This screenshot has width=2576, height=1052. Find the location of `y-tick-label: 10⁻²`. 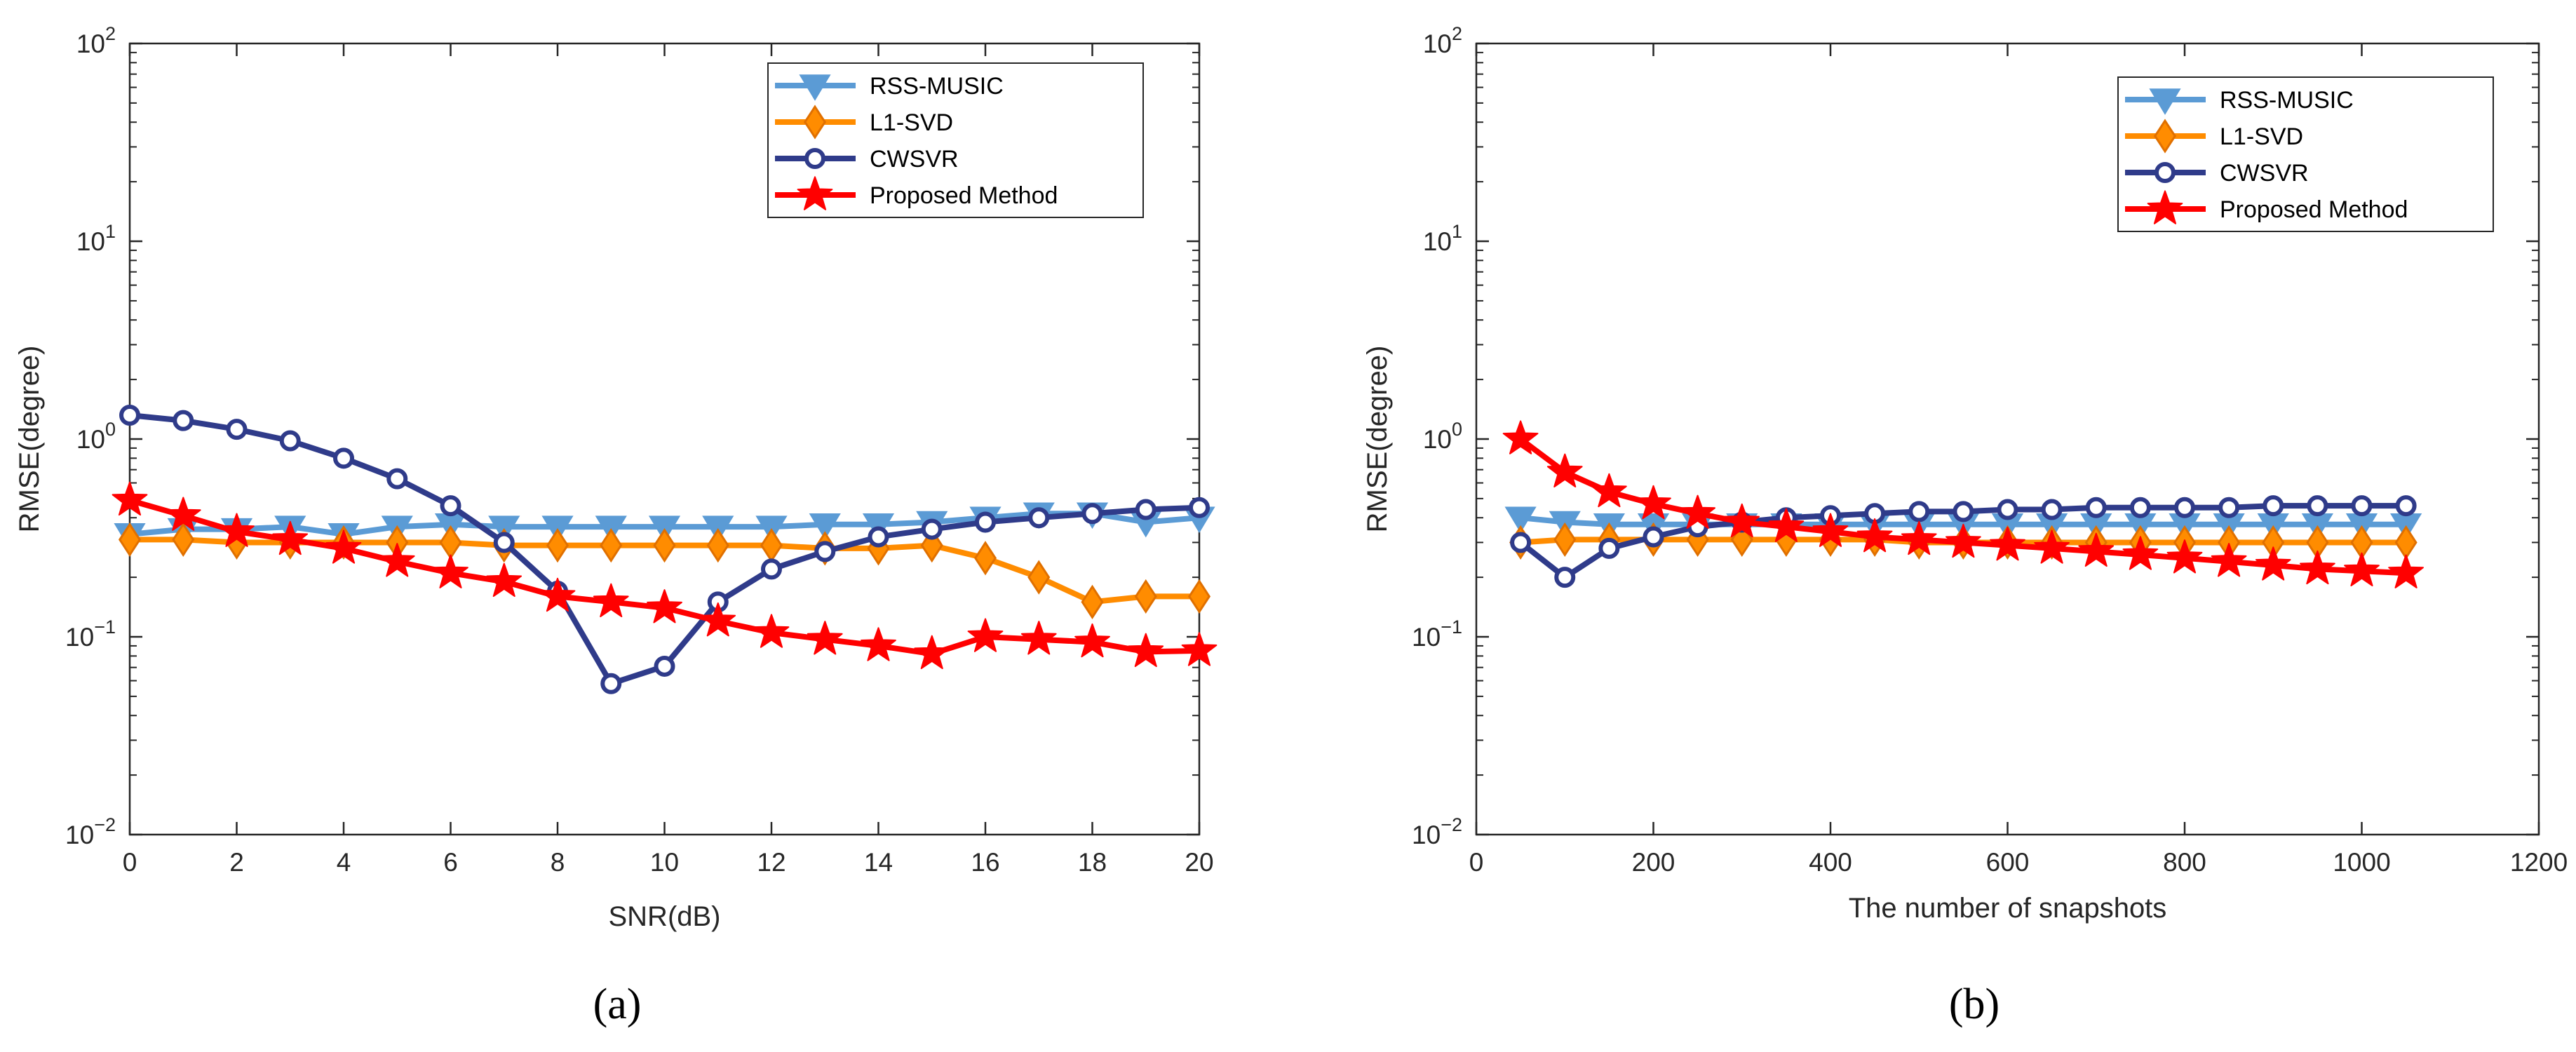

y-tick-label: 10⁻² is located at coordinates (1437, 831).